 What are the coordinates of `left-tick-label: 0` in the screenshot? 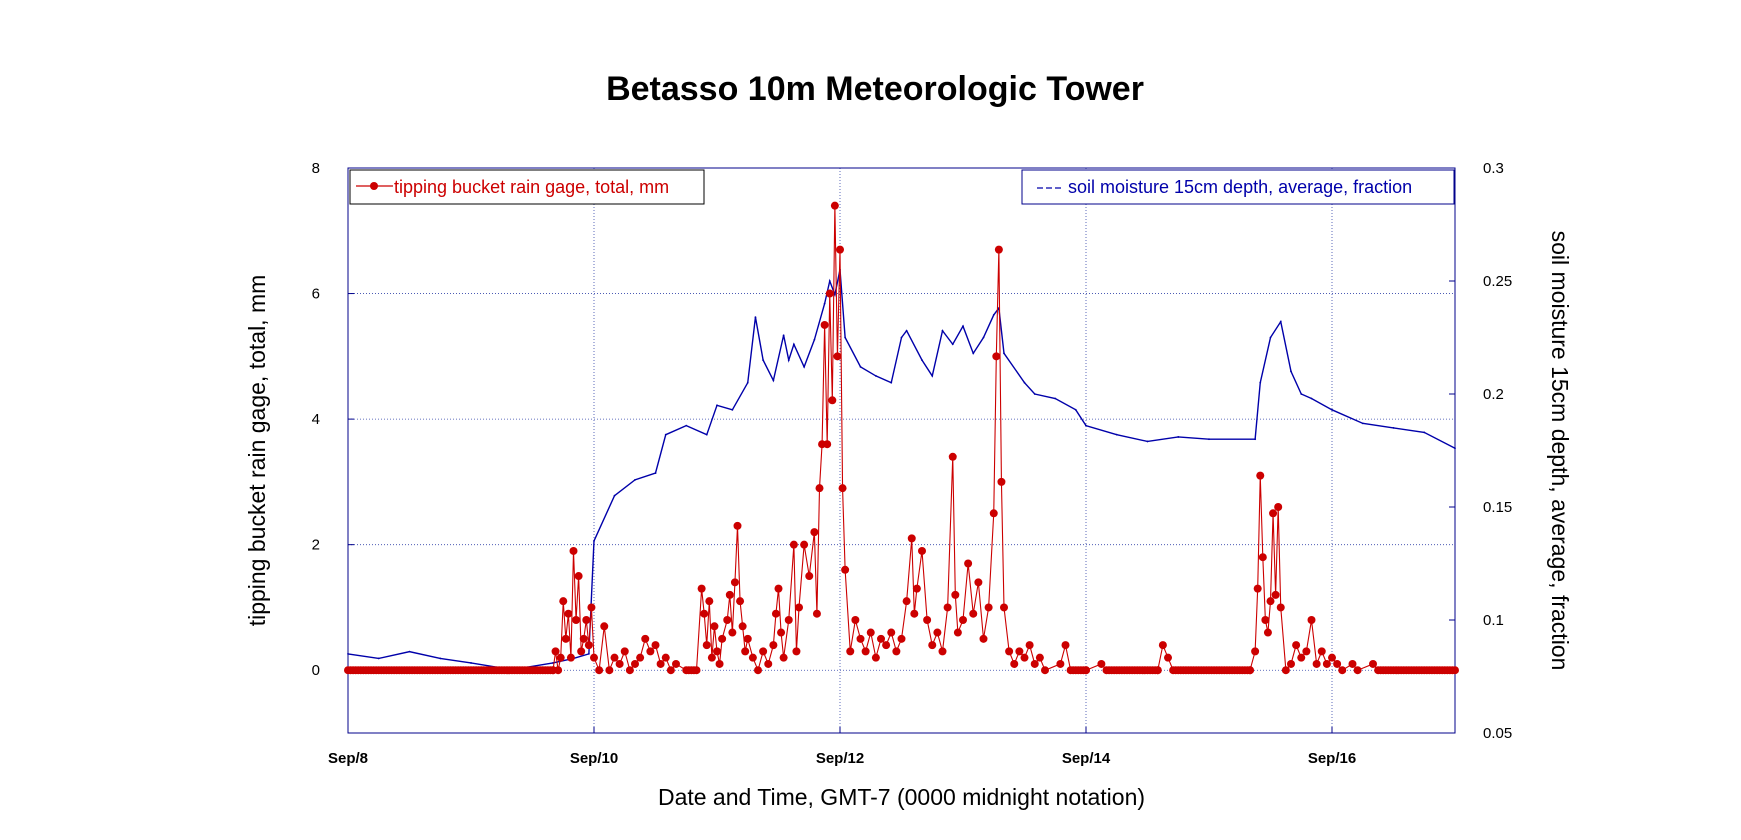 It's located at (316, 670).